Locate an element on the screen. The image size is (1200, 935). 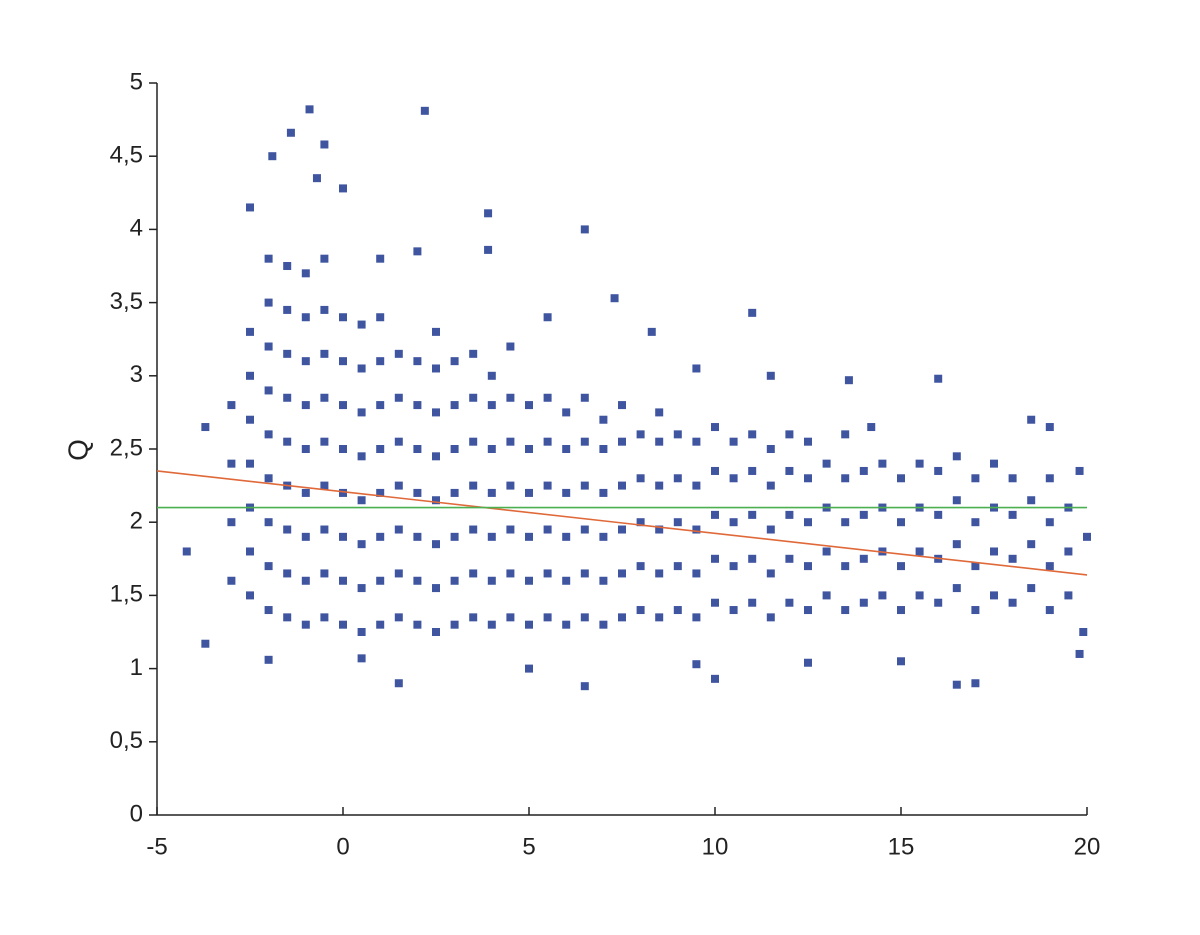
x-tick-label: 20 is located at coordinates (1087, 846).